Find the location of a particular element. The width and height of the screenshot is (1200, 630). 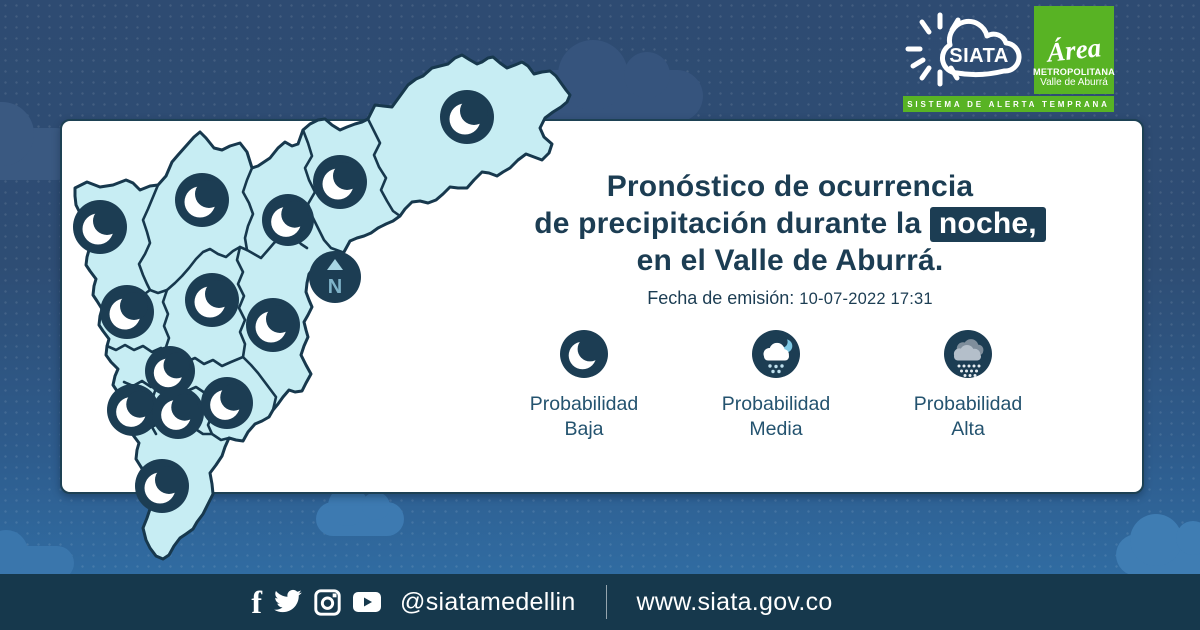

legend-item-baja: Probabilidad Baja is located at coordinates (584, 386).